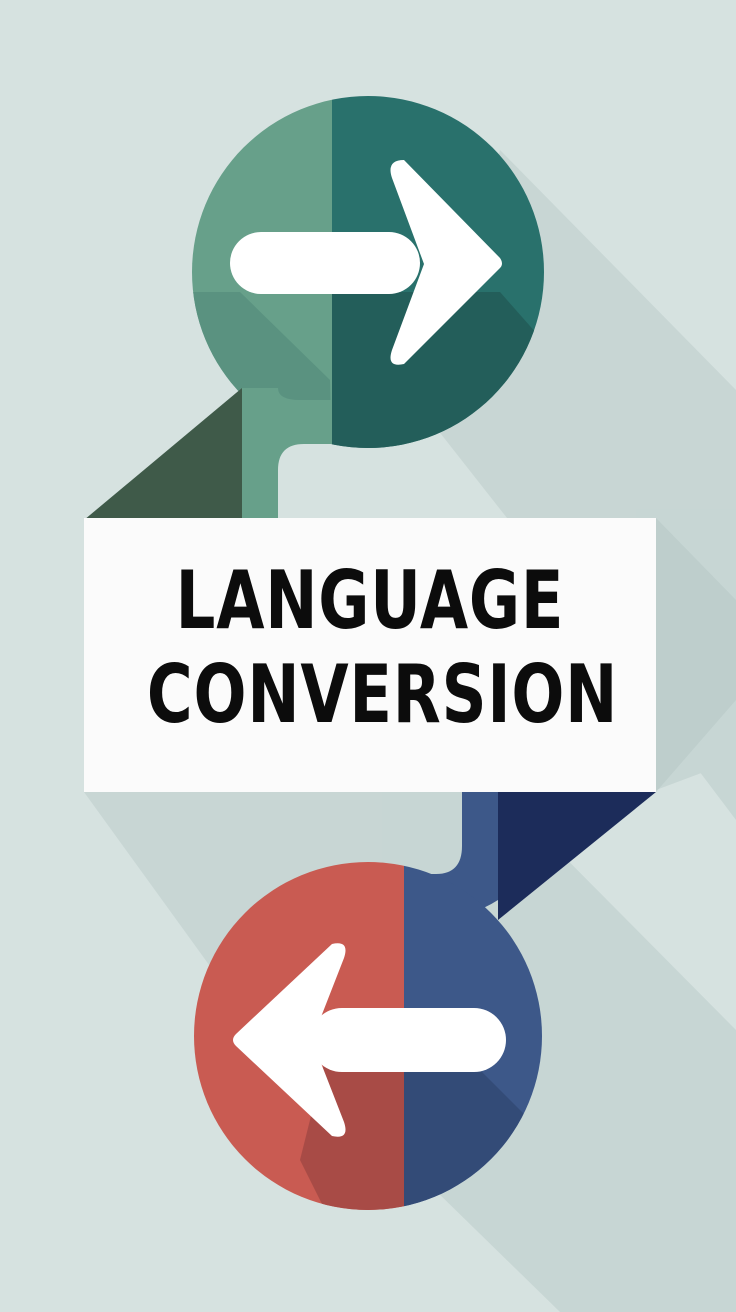 The width and height of the screenshot is (736, 1312). What do you see at coordinates (370, 600) in the screenshot?
I see `title-line-1: LANGUAGE` at bounding box center [370, 600].